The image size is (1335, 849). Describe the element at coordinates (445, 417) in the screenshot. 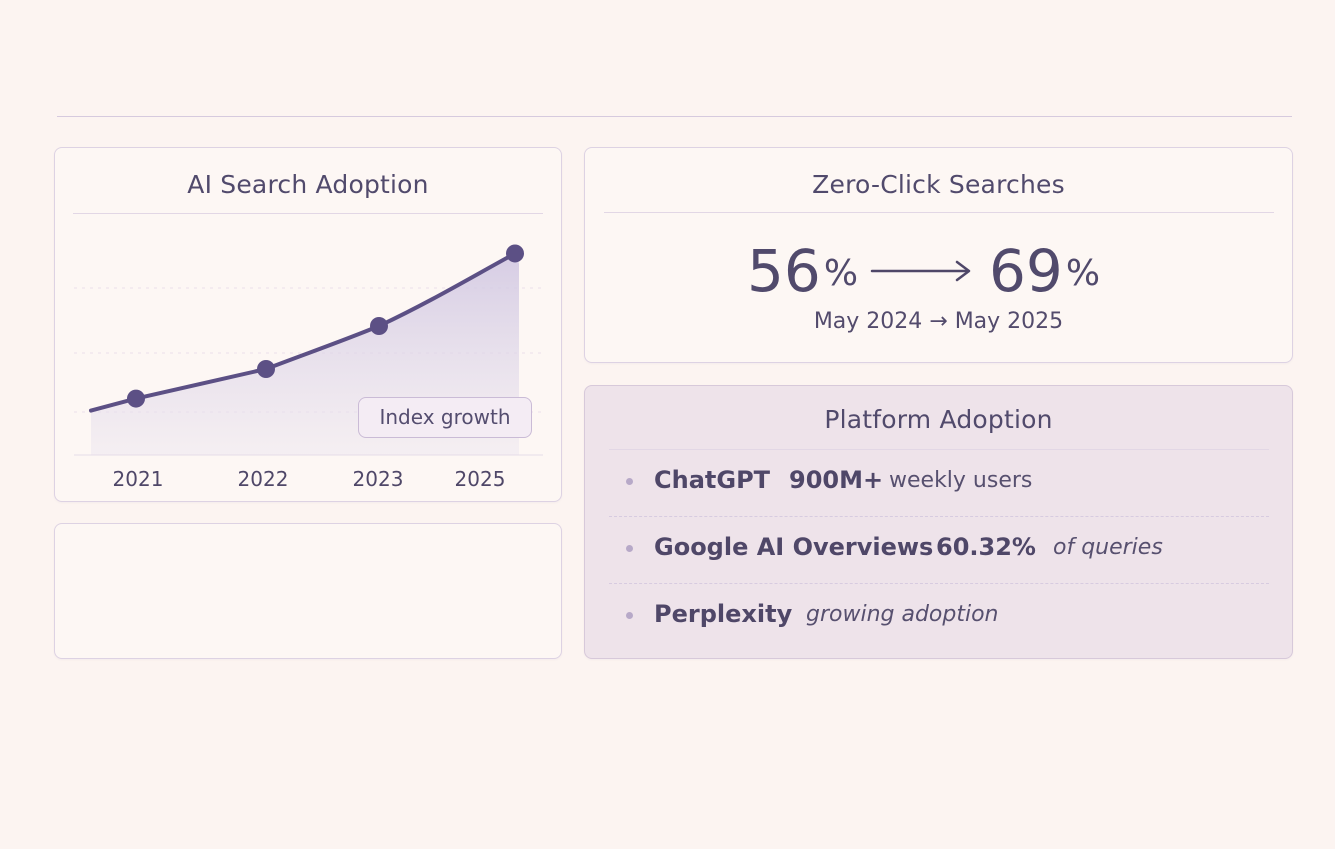

I see `index-growth-annotation: Index growth` at that location.